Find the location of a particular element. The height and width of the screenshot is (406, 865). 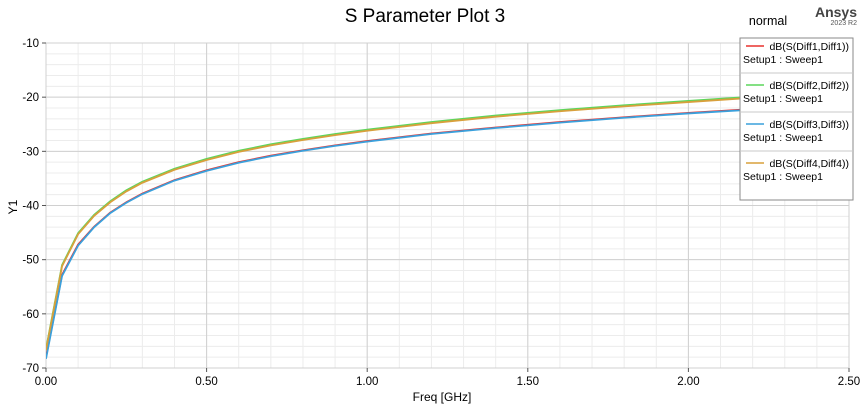

legend-series-name: dB(S(Diff4,Diff4)) is located at coordinates (809, 164).